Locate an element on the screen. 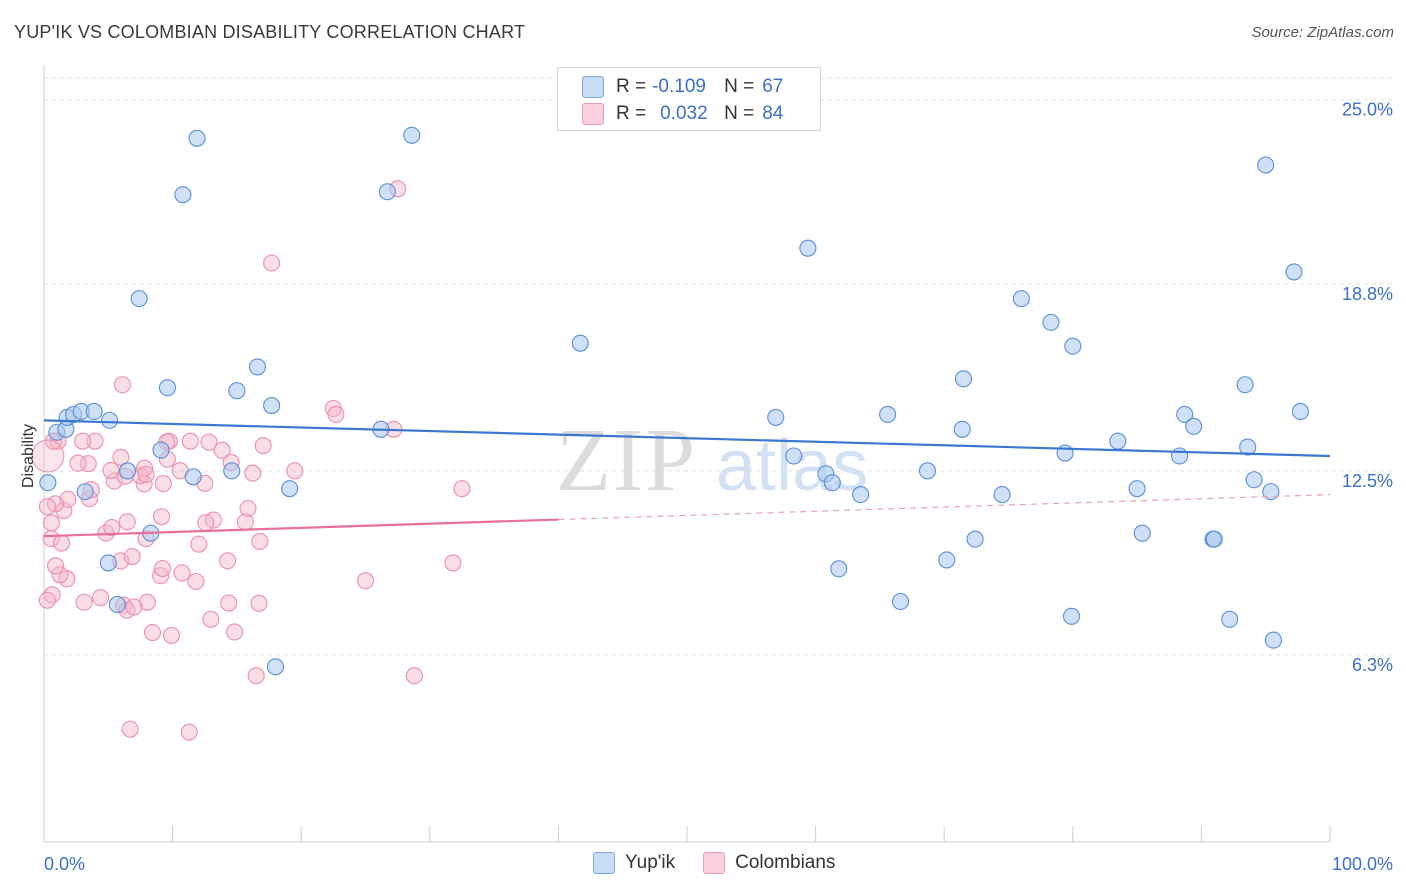  legend-r-value: 0.032 is located at coordinates (684, 113).